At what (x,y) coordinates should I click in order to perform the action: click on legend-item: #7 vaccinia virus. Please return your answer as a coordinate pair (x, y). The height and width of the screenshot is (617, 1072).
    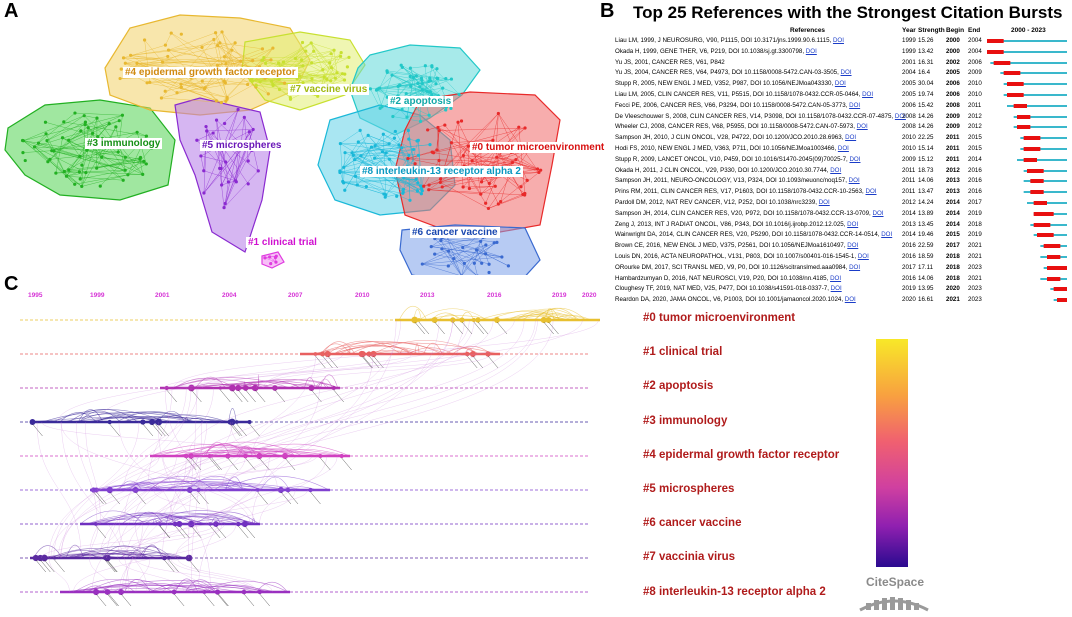
    Looking at the image, I should click on (689, 557).